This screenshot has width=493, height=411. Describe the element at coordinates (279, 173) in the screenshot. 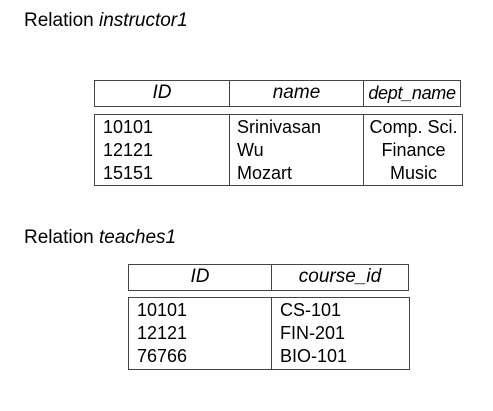

I see `table-cell: Mozart` at that location.